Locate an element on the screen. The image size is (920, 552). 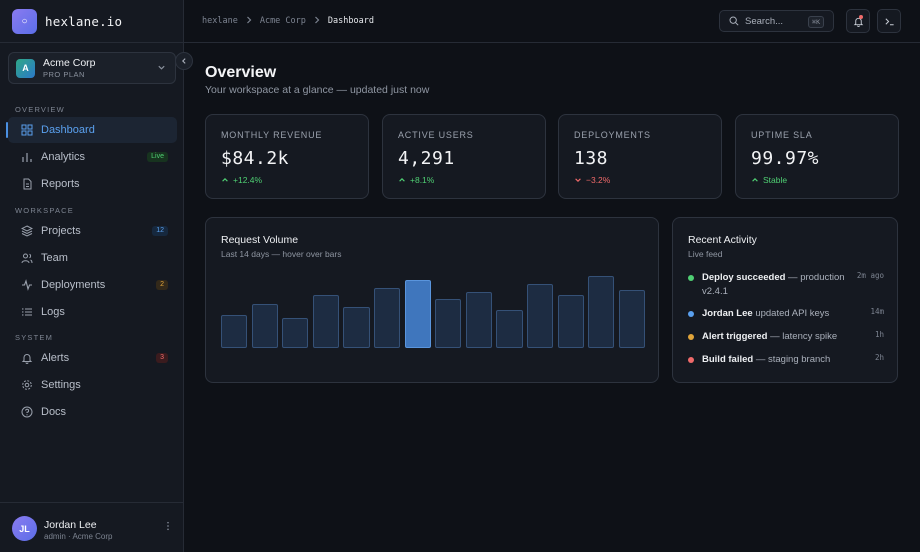
panel-subtitle: Last 14 days — hover over bars is located at coordinates (281, 254).